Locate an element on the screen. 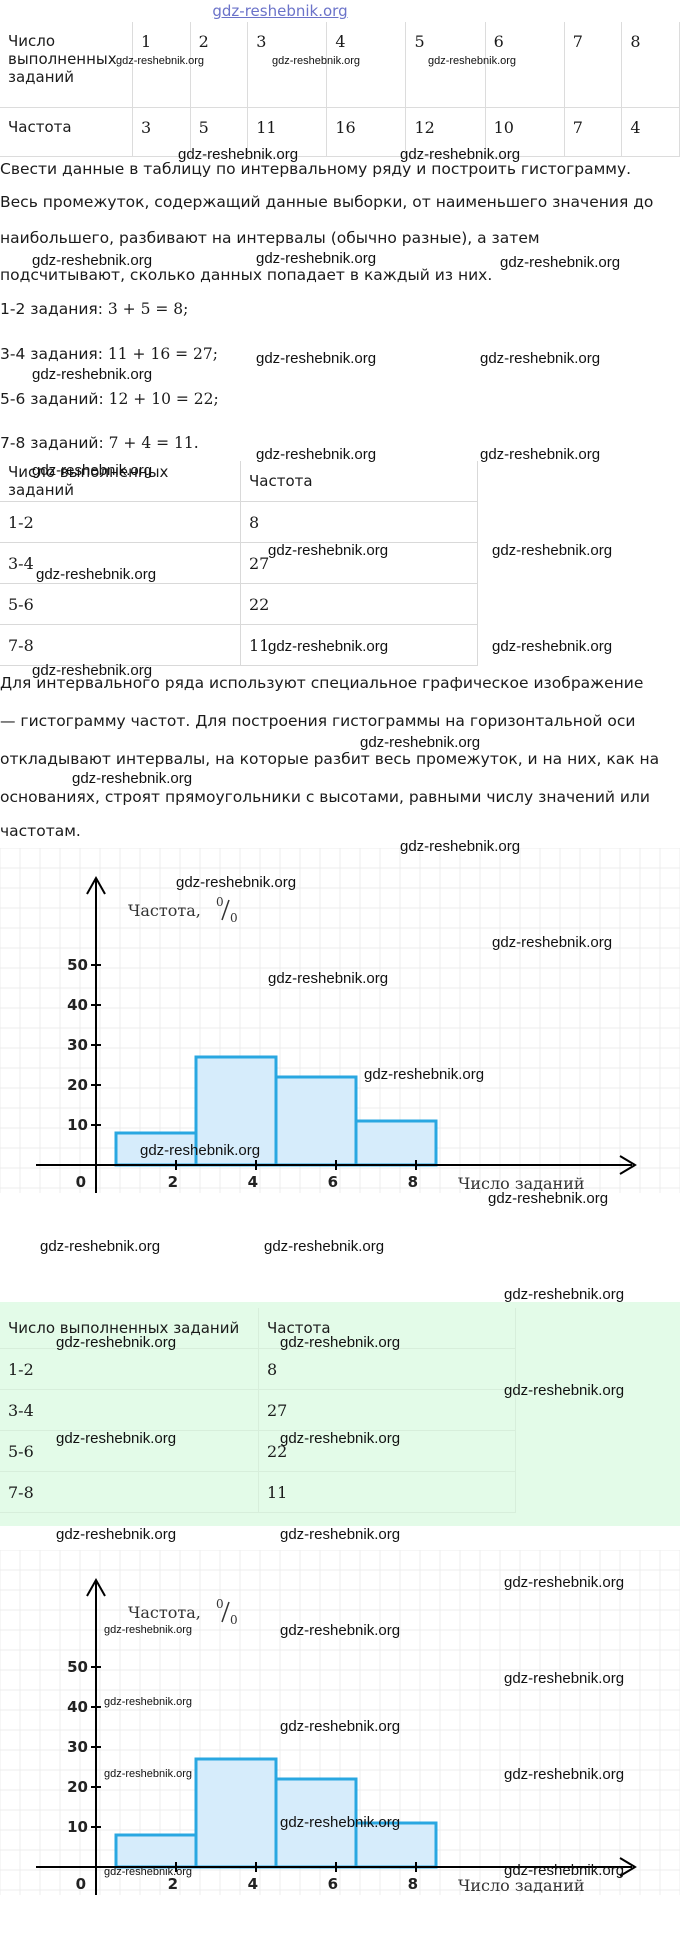 This screenshot has height=1937, width=680. x-tick-label: 0 is located at coordinates (81, 1884).